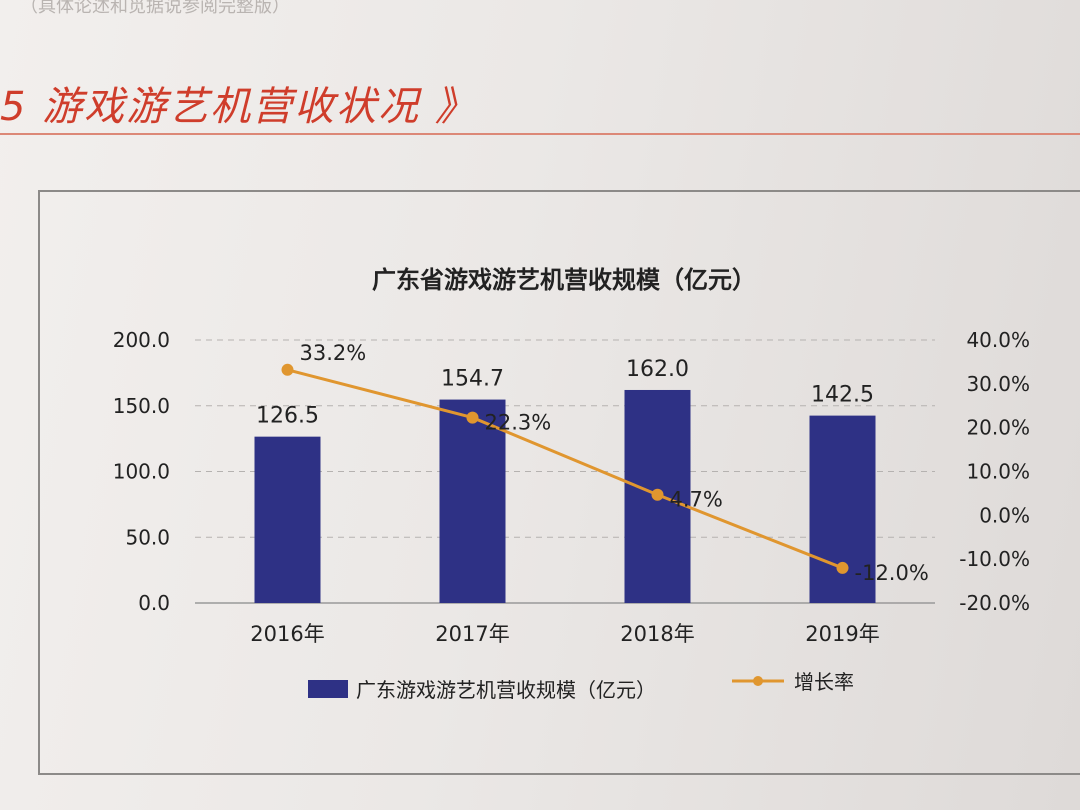  Describe the element at coordinates (333, 353) in the screenshot. I see `growth-rate-label: 33.2%` at that location.